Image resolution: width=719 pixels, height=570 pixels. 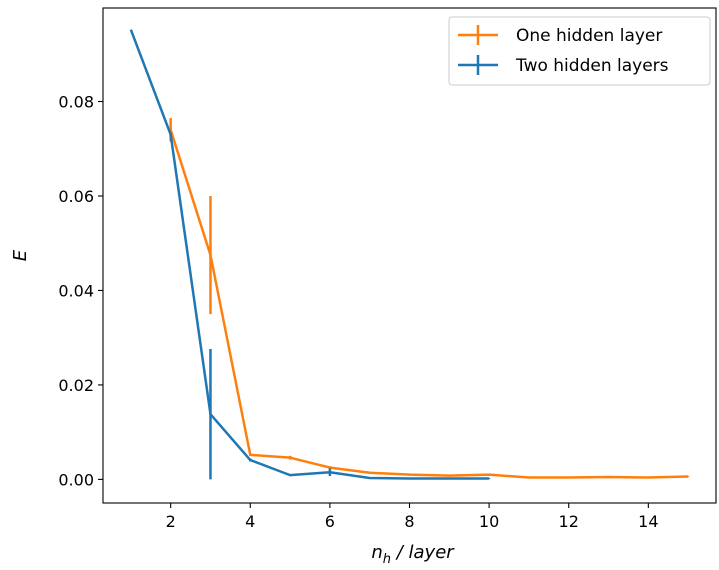 What do you see at coordinates (76, 196) in the screenshot?
I see `y-tick-label: 0.06` at bounding box center [76, 196].